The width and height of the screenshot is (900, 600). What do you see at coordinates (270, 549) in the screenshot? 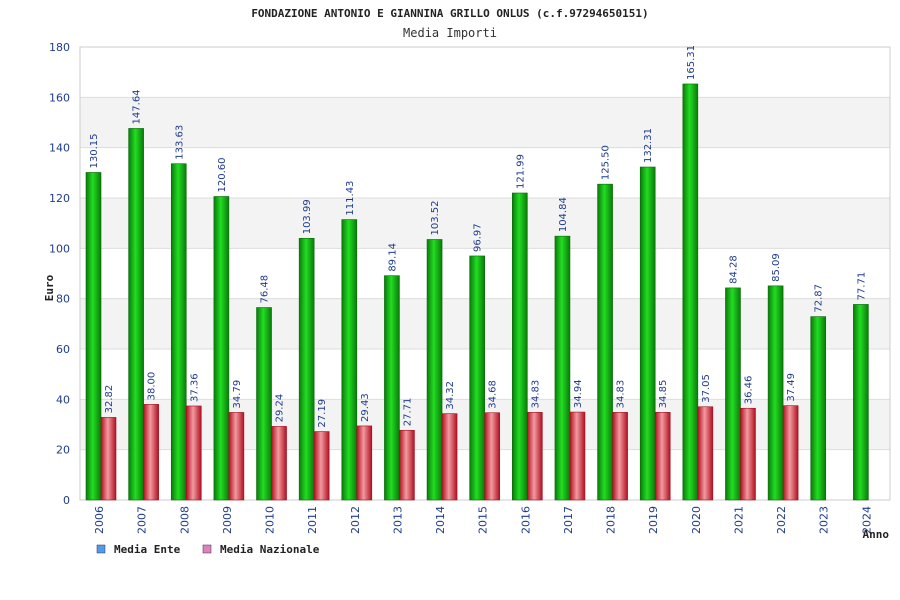
I see `legend-label-media-nazionale: Media Nazionale` at bounding box center [270, 549].